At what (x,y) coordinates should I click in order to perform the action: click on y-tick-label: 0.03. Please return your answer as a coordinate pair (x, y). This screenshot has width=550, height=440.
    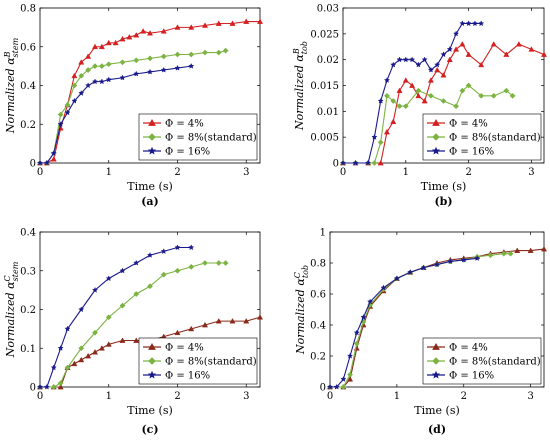
    Looking at the image, I should click on (328, 9).